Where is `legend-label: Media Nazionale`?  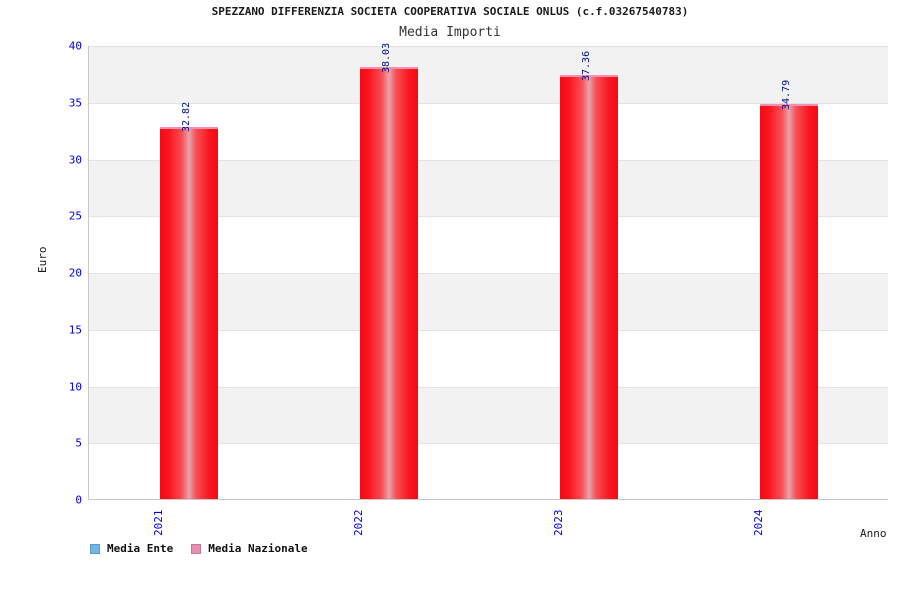
legend-label: Media Nazionale is located at coordinates (258, 548).